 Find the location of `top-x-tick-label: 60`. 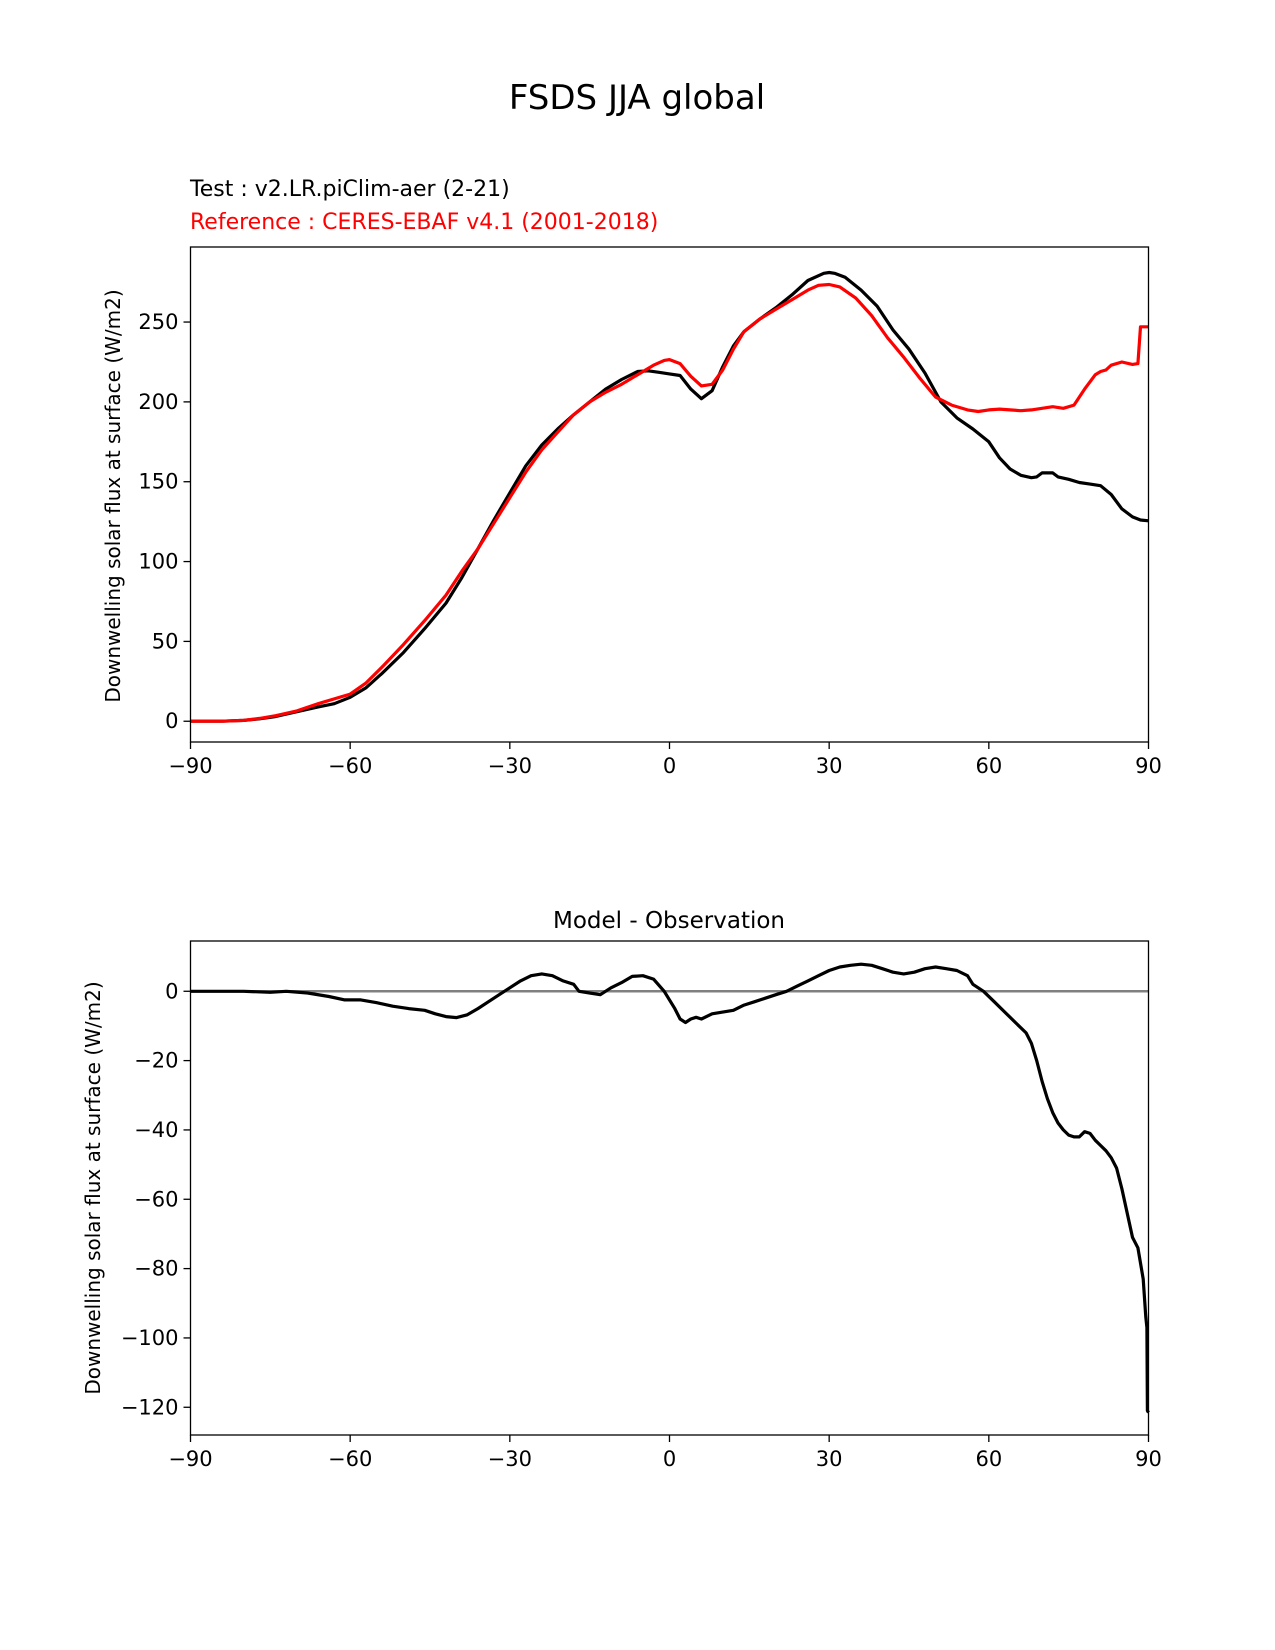

top-x-tick-label: 60 is located at coordinates (988, 766).